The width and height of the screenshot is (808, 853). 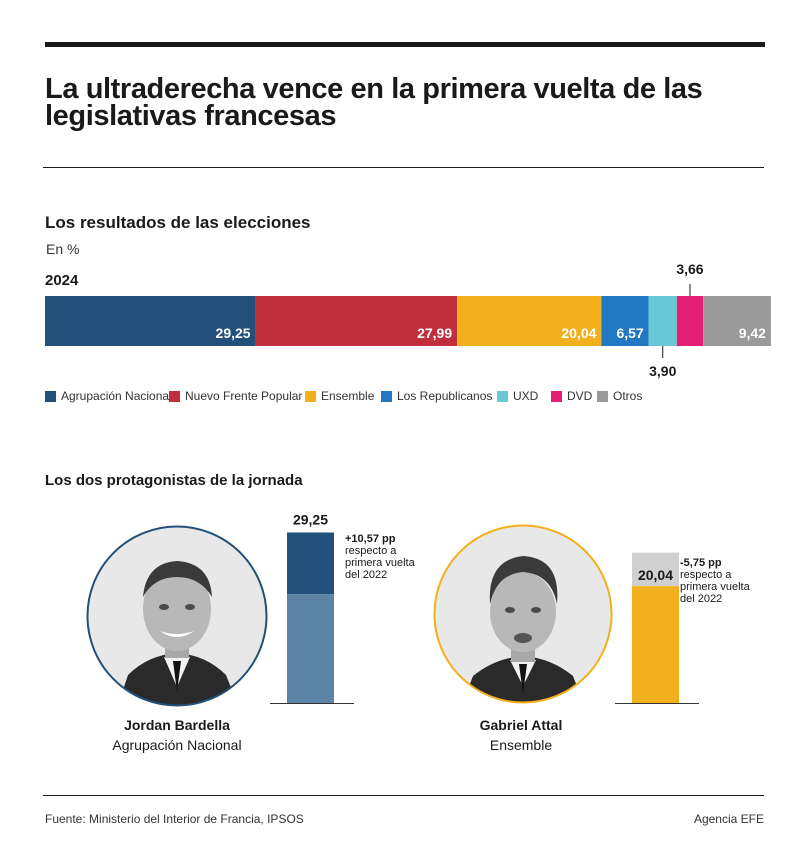 What do you see at coordinates (310, 519) in the screenshot?
I see `jordan-bardella-value-label: 29,25` at bounding box center [310, 519].